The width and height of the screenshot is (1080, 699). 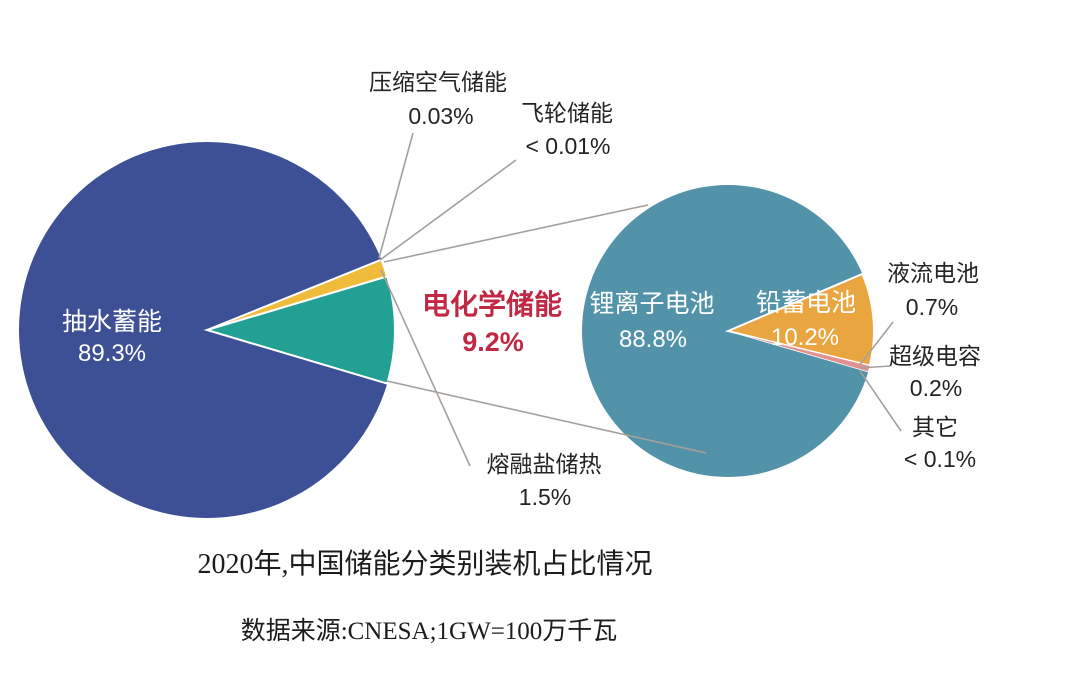 I want to click on molten-salt-label: 熔融盐储热, so click(x=544, y=464).